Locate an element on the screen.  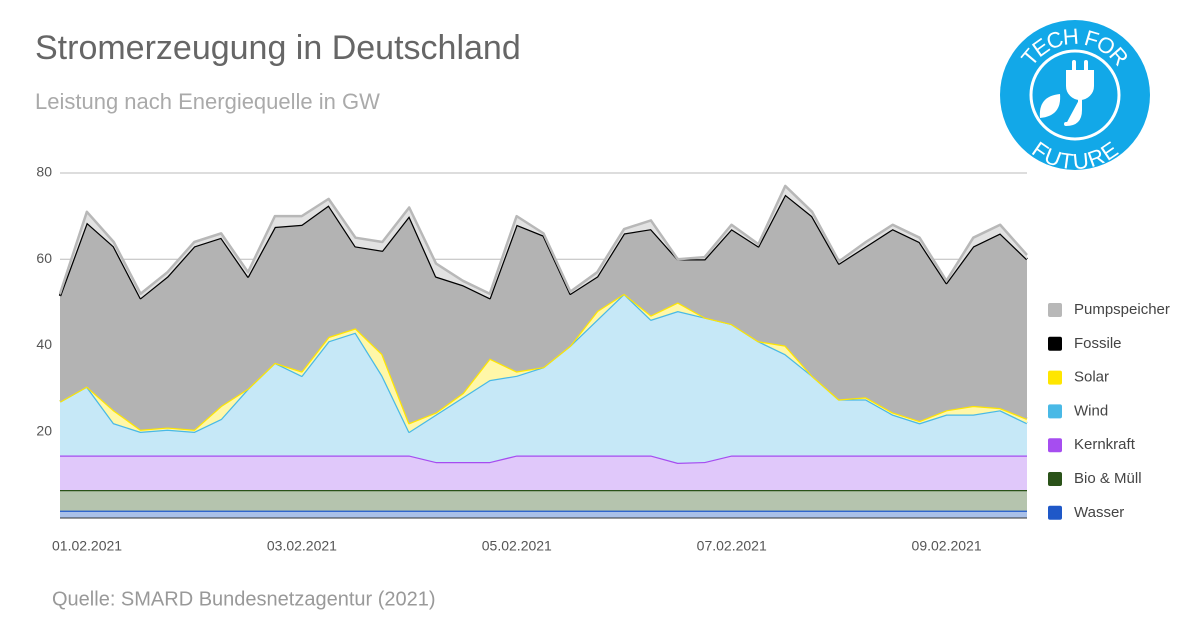
source: Quelle: SMARD Bundesnetzagentur (2021) is located at coordinates (244, 599).